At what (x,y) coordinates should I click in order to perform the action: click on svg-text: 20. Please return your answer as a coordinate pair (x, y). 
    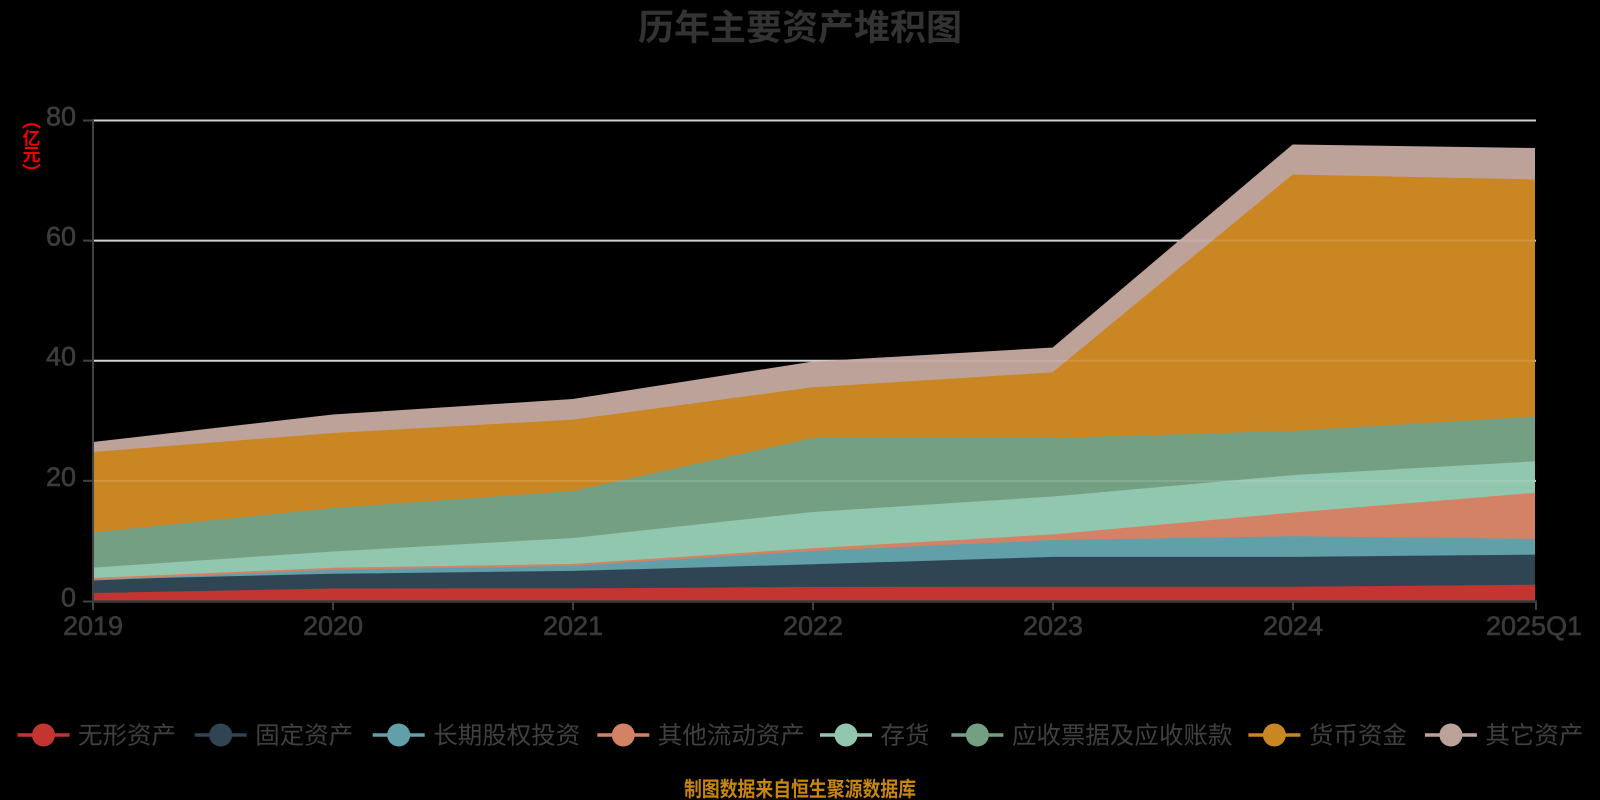
    Looking at the image, I should click on (61, 477).